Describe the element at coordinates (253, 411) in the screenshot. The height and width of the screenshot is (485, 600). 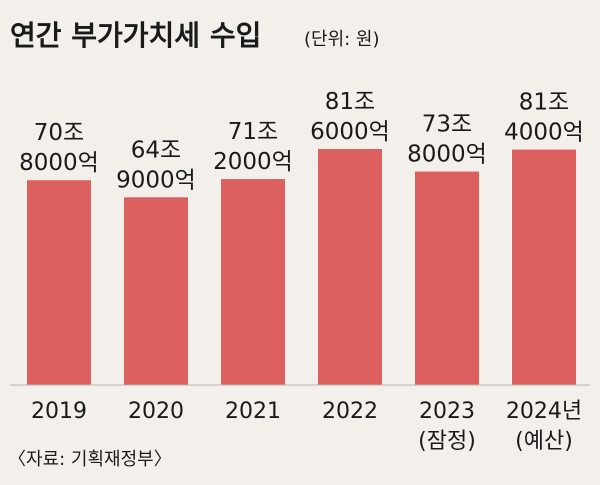
I see `category-label-2-0: 2021` at that location.